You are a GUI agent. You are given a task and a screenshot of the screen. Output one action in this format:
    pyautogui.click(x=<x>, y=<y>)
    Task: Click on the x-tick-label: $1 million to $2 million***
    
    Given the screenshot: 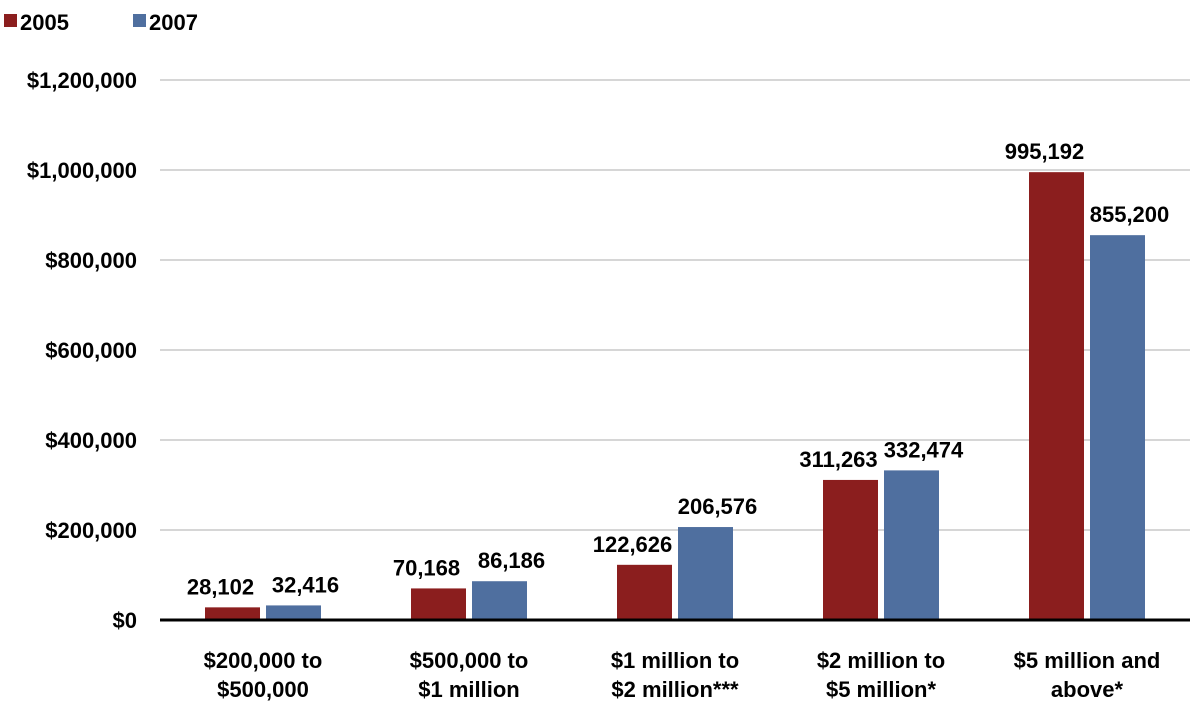 What is the action you would take?
    pyautogui.click(x=675, y=675)
    